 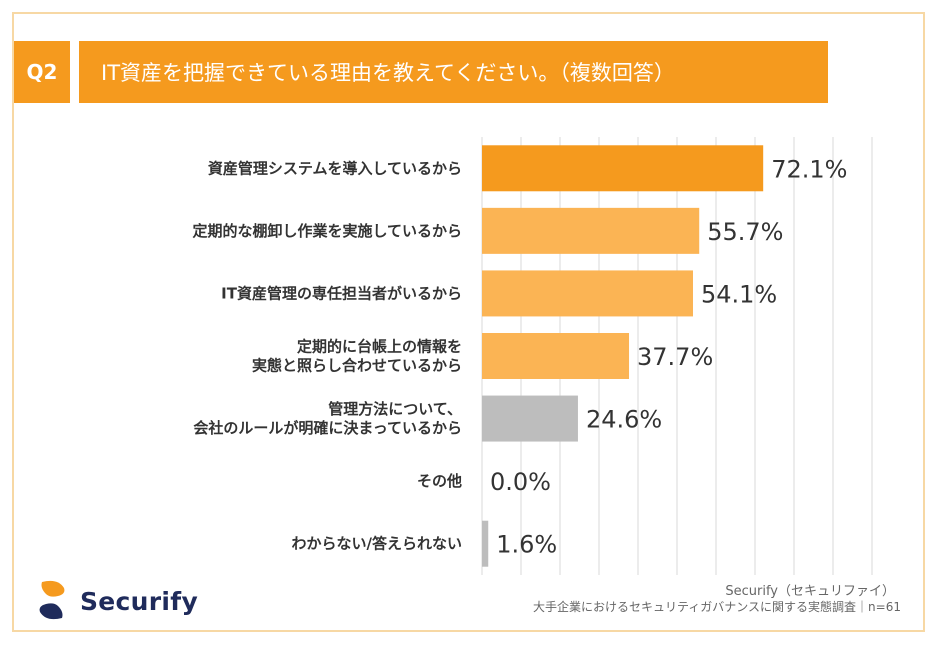 What do you see at coordinates (357, 366) in the screenshot?
I see `category-label-3-1: 実態と照らし合わせているから` at bounding box center [357, 366].